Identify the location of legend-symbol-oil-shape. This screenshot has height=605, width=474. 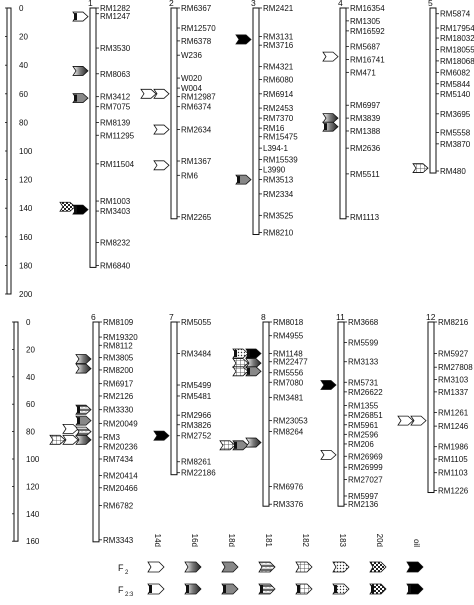
(415, 567).